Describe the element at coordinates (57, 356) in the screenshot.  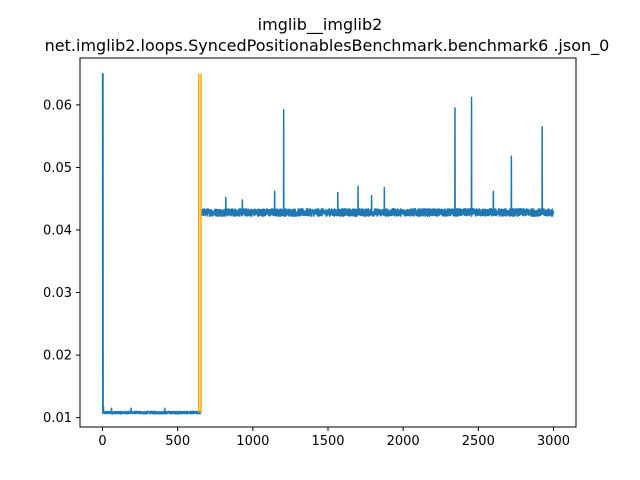
I see `y-tick-label: 0.02` at that location.